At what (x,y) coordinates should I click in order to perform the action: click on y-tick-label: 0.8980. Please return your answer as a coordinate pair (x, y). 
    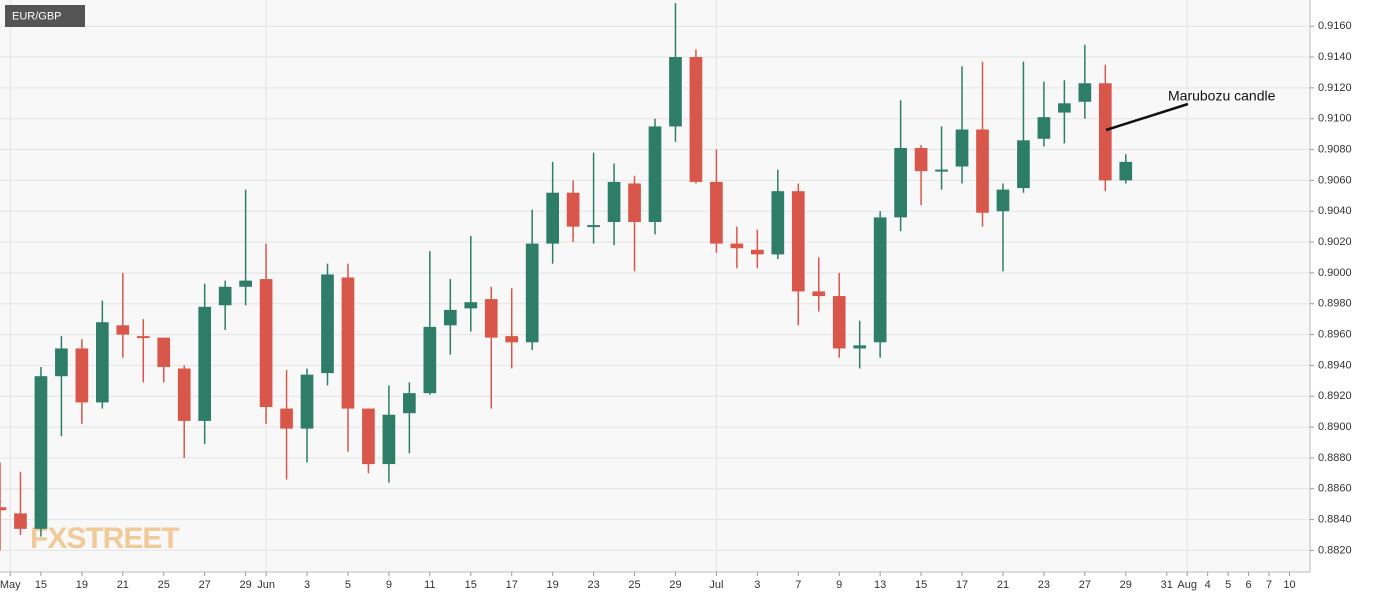
    Looking at the image, I should click on (1335, 304).